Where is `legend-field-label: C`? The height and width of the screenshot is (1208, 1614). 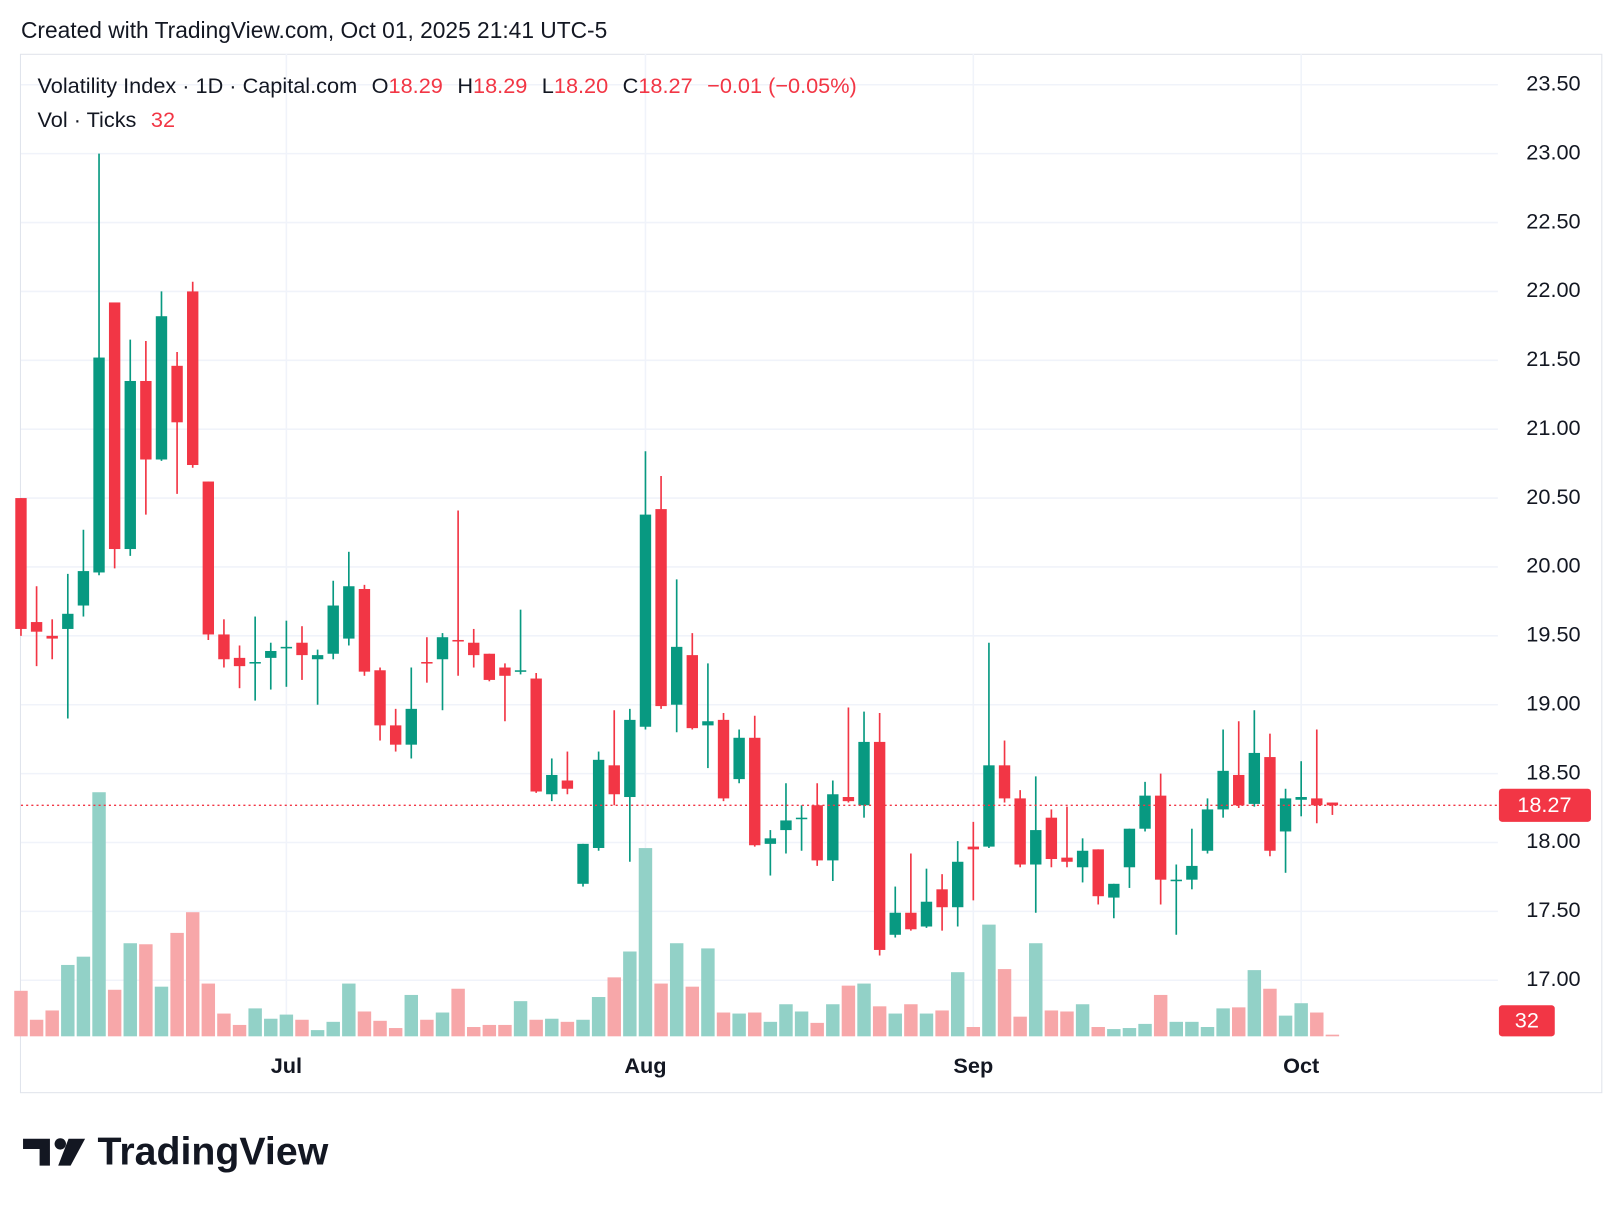
legend-field-label: C is located at coordinates (631, 85).